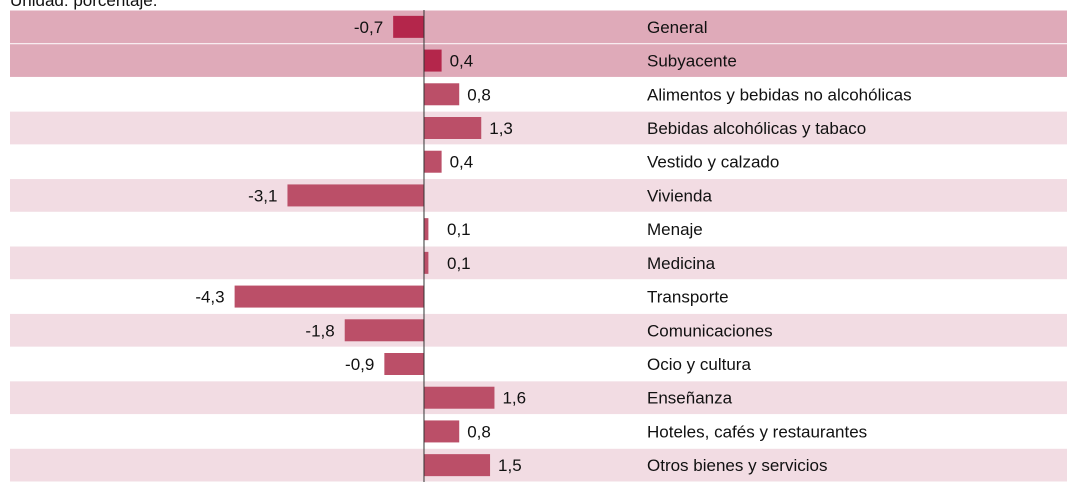 The image size is (1067, 482). Describe the element at coordinates (779, 94) in the screenshot. I see `category-label: Alimentos y bebidas no alcohólicas` at that location.